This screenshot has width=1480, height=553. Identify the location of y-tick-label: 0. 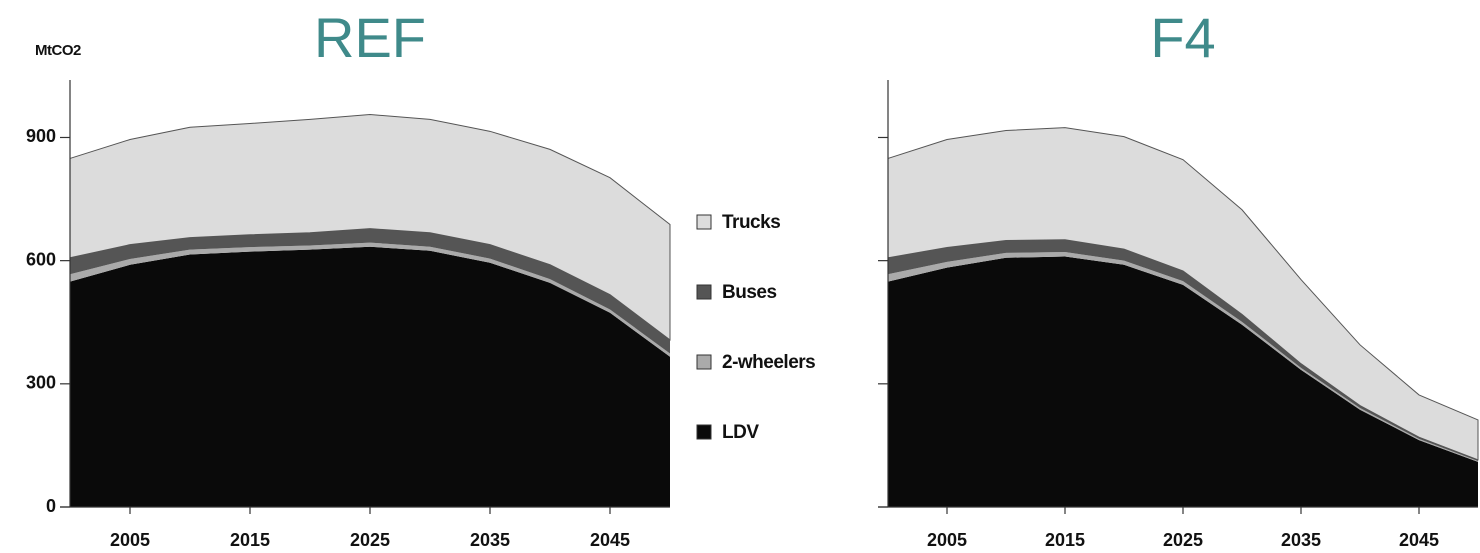
(51, 506).